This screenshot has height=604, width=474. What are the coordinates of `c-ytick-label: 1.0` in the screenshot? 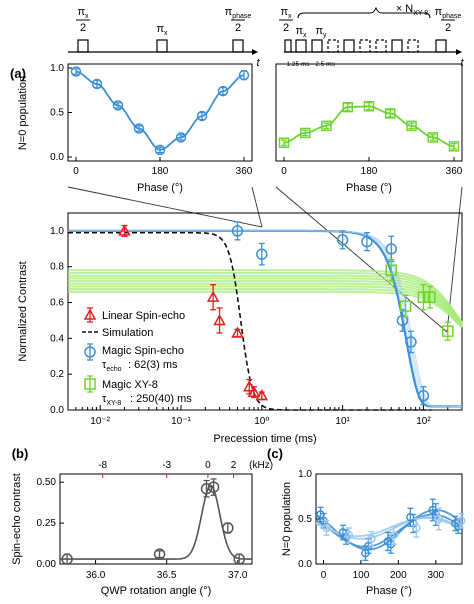 It's located at (305, 474).